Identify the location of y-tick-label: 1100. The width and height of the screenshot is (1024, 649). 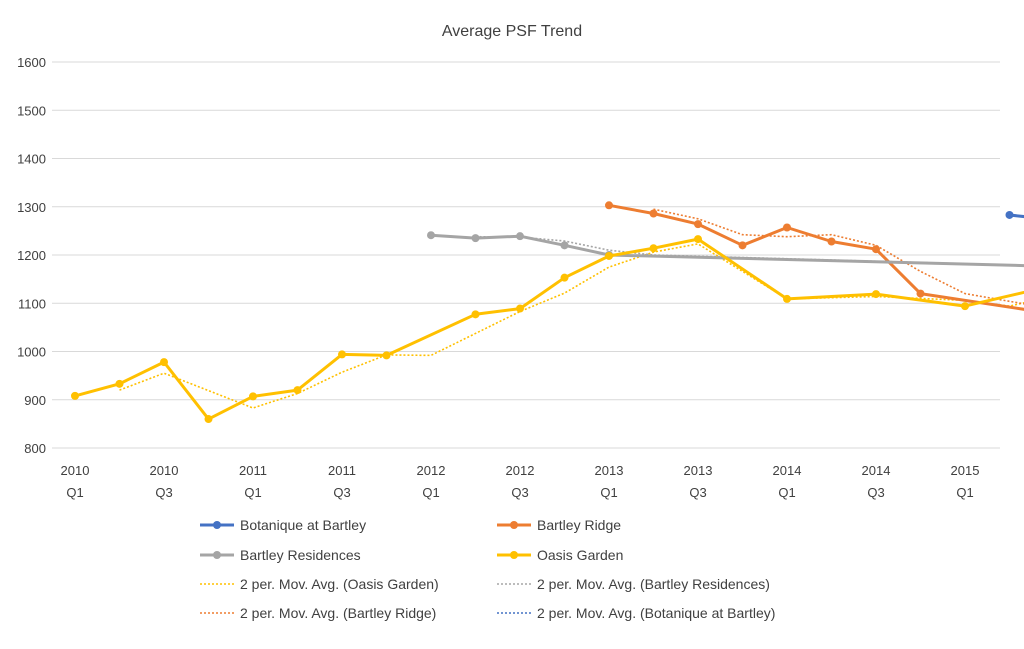
(32, 303).